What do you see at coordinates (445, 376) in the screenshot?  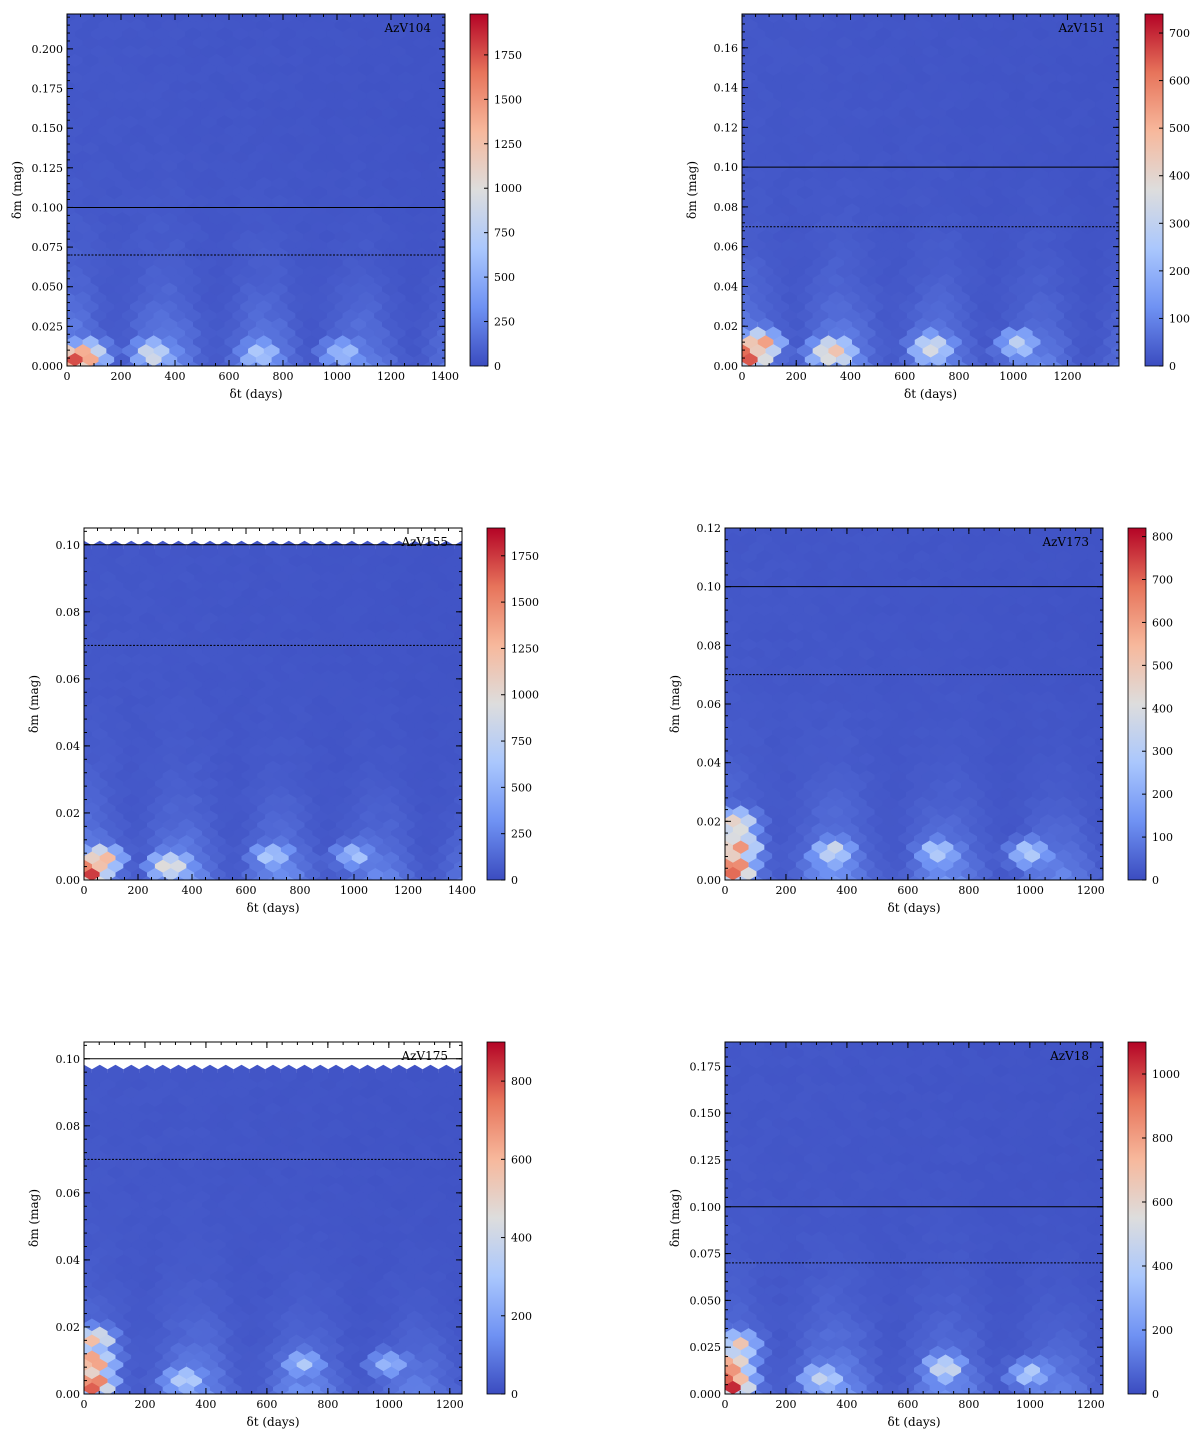 I see `x-tick-label: 1400` at bounding box center [445, 376].